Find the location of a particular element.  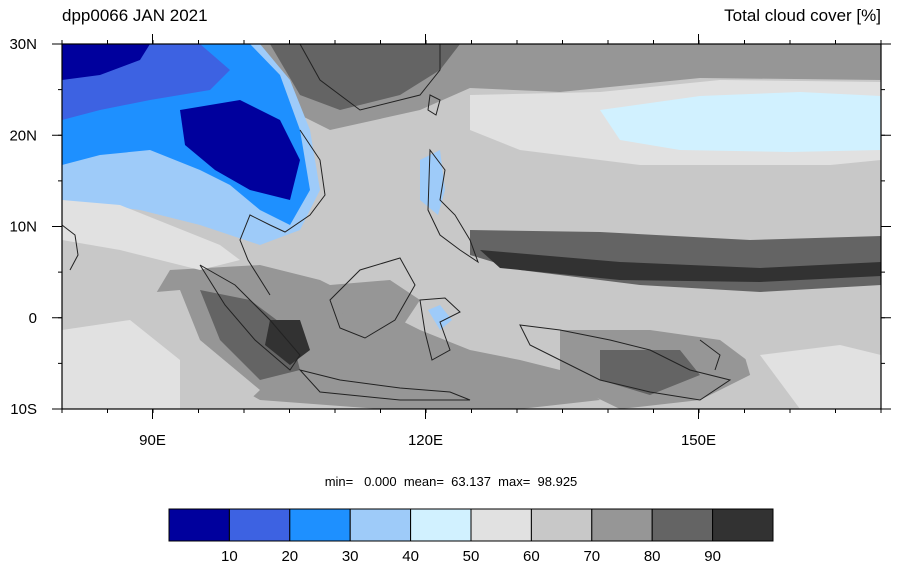

lat-tick-label: 20N is located at coordinates (23, 135).